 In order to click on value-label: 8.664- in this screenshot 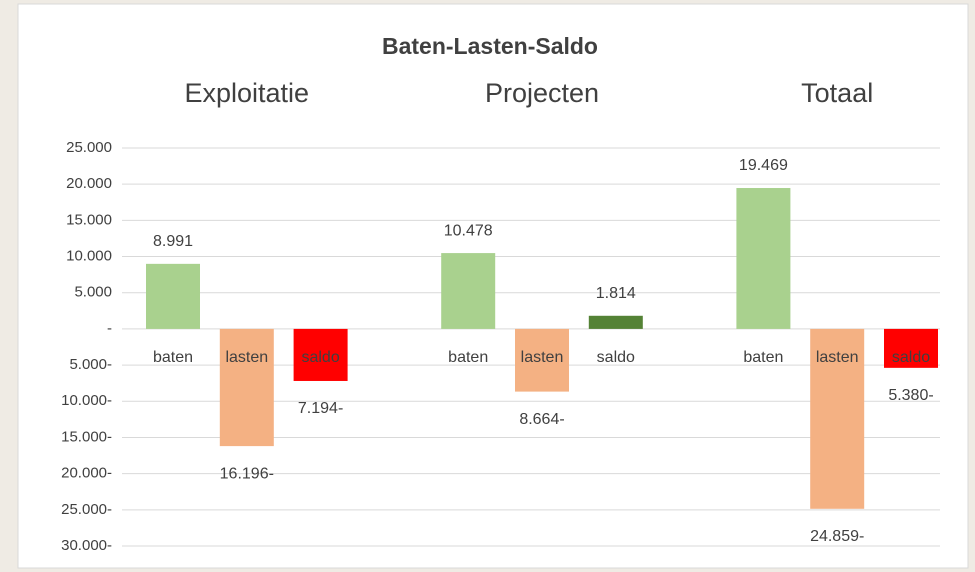, I will do `click(541, 419)`.